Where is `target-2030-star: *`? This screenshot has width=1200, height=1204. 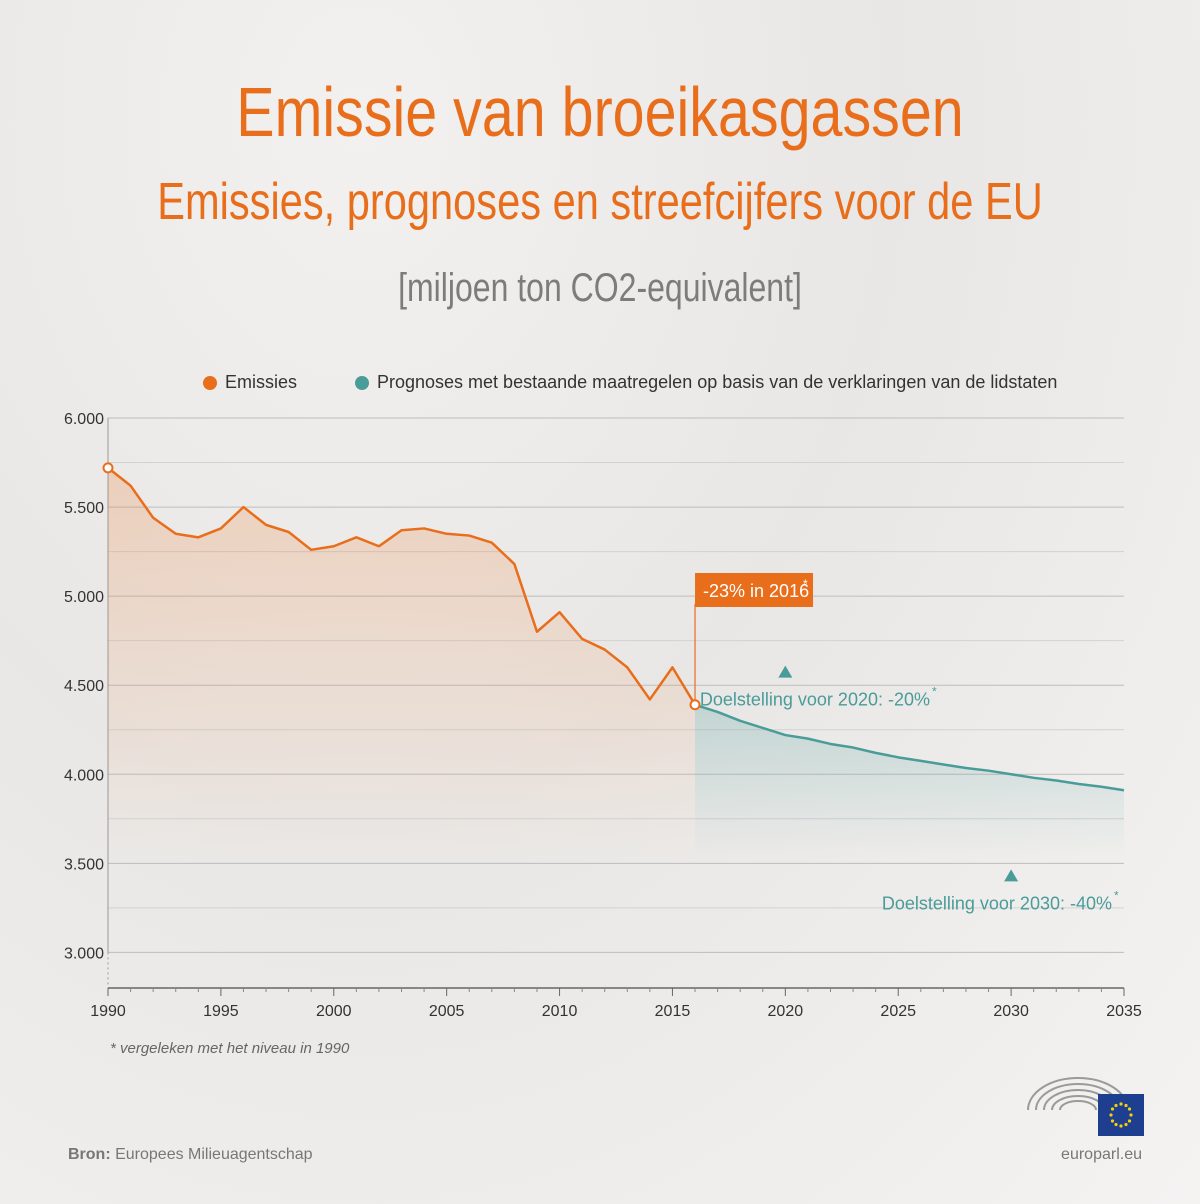
target-2030-star: * is located at coordinates (1116, 895).